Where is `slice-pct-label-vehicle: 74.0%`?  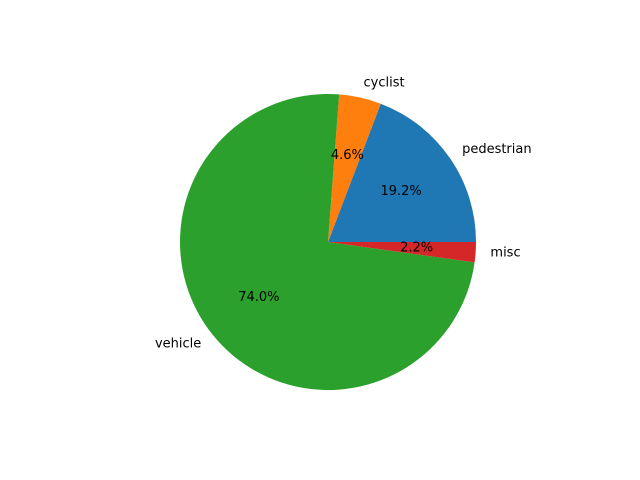 slice-pct-label-vehicle: 74.0% is located at coordinates (258, 297).